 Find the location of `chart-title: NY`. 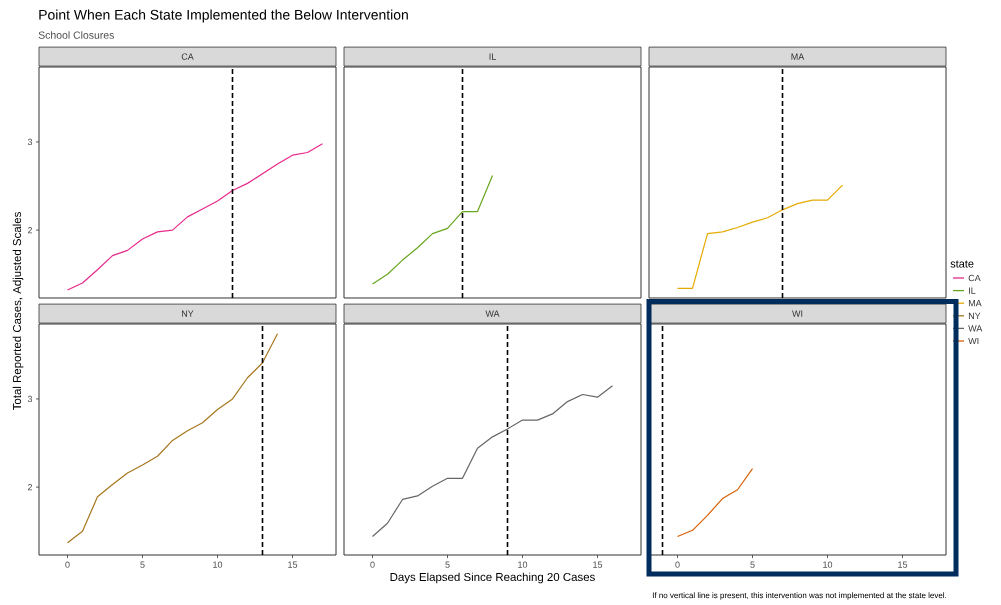

chart-title: NY is located at coordinates (188, 313).